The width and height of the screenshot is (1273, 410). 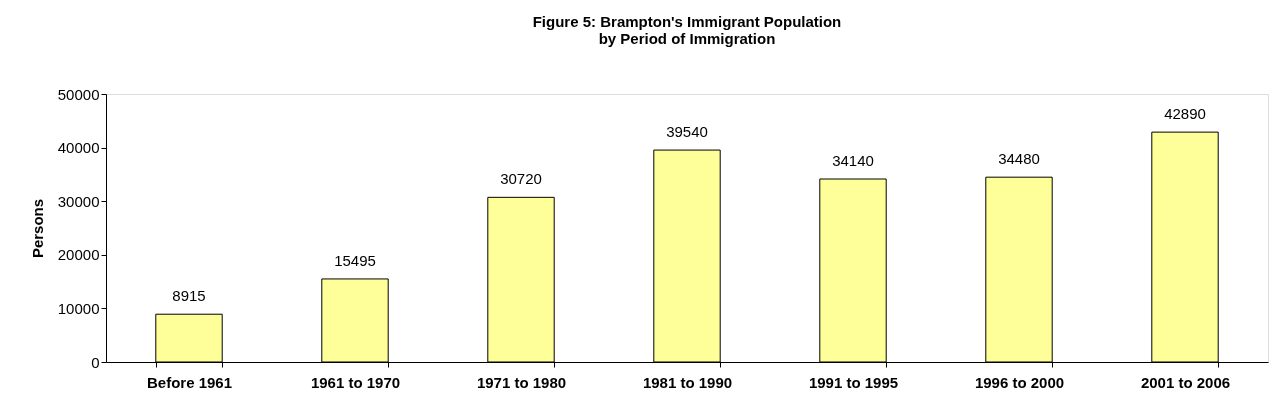 What do you see at coordinates (521, 382) in the screenshot?
I see `x-tick-label: 1971 to 1980` at bounding box center [521, 382].